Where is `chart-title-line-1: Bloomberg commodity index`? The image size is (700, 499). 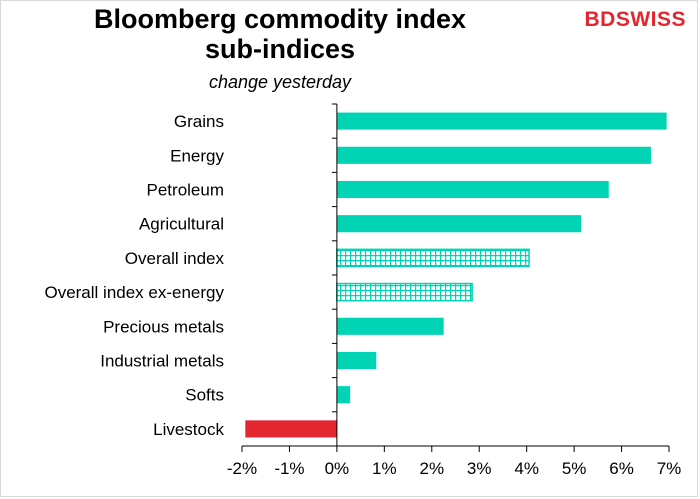 chart-title-line-1: Bloomberg commodity index is located at coordinates (280, 19).